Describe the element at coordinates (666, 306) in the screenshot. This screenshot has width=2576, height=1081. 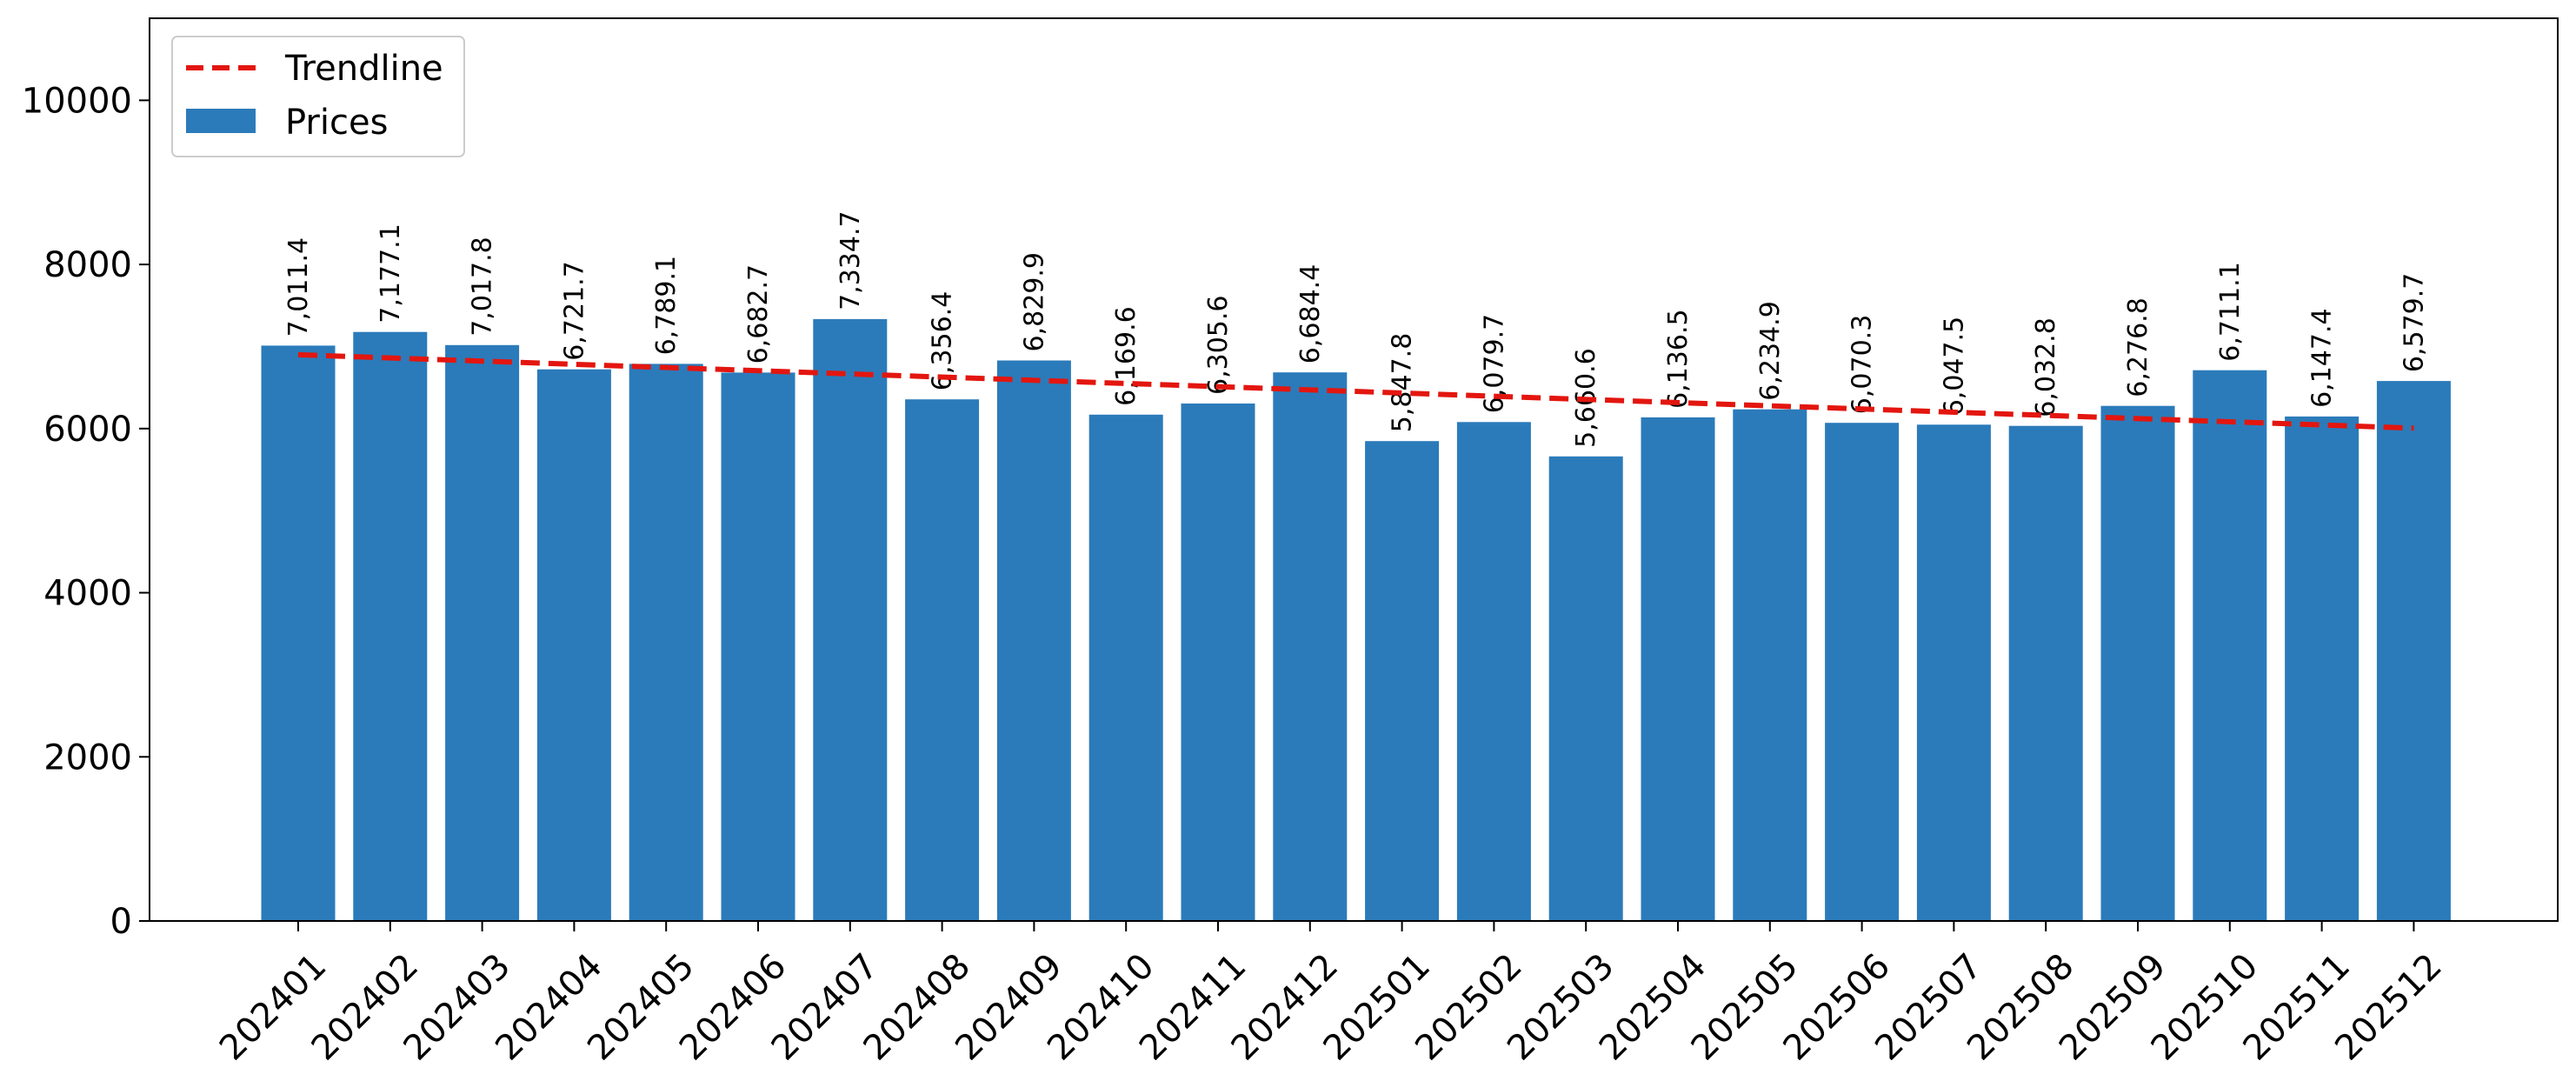
I see `data-label-202405: 6,789.1` at that location.